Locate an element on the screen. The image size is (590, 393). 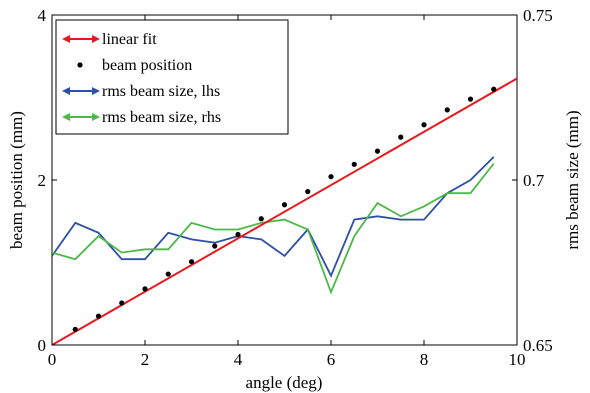
legend-linear-fit-arrow-right is located at coordinates (96, 39).